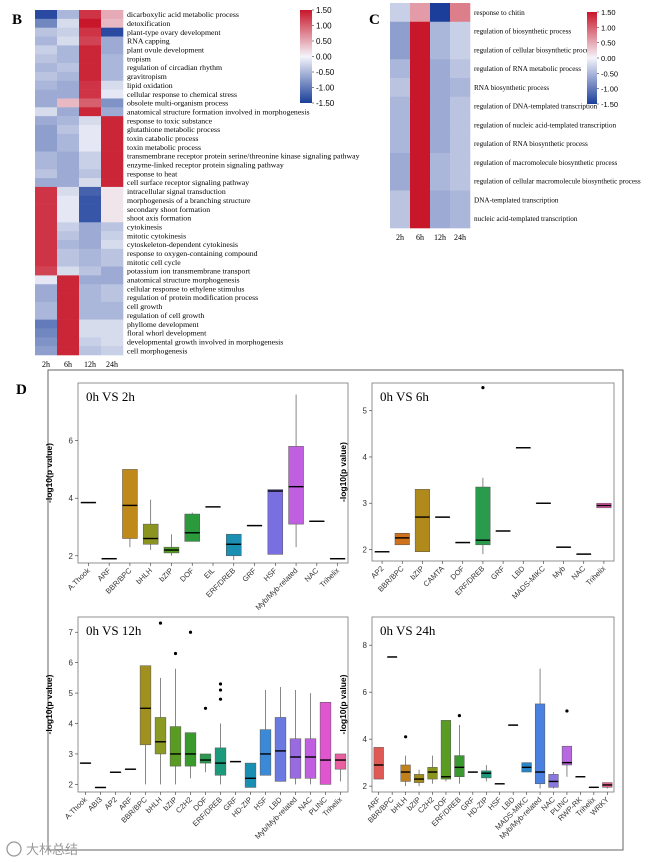 The height and width of the screenshot is (862, 666). I want to click on x-tick-label: Myb, so click(559, 572).